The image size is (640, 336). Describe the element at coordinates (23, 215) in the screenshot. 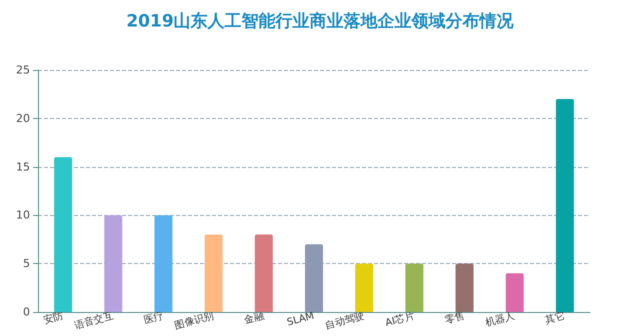

I see `y-tick-label: 10` at that location.